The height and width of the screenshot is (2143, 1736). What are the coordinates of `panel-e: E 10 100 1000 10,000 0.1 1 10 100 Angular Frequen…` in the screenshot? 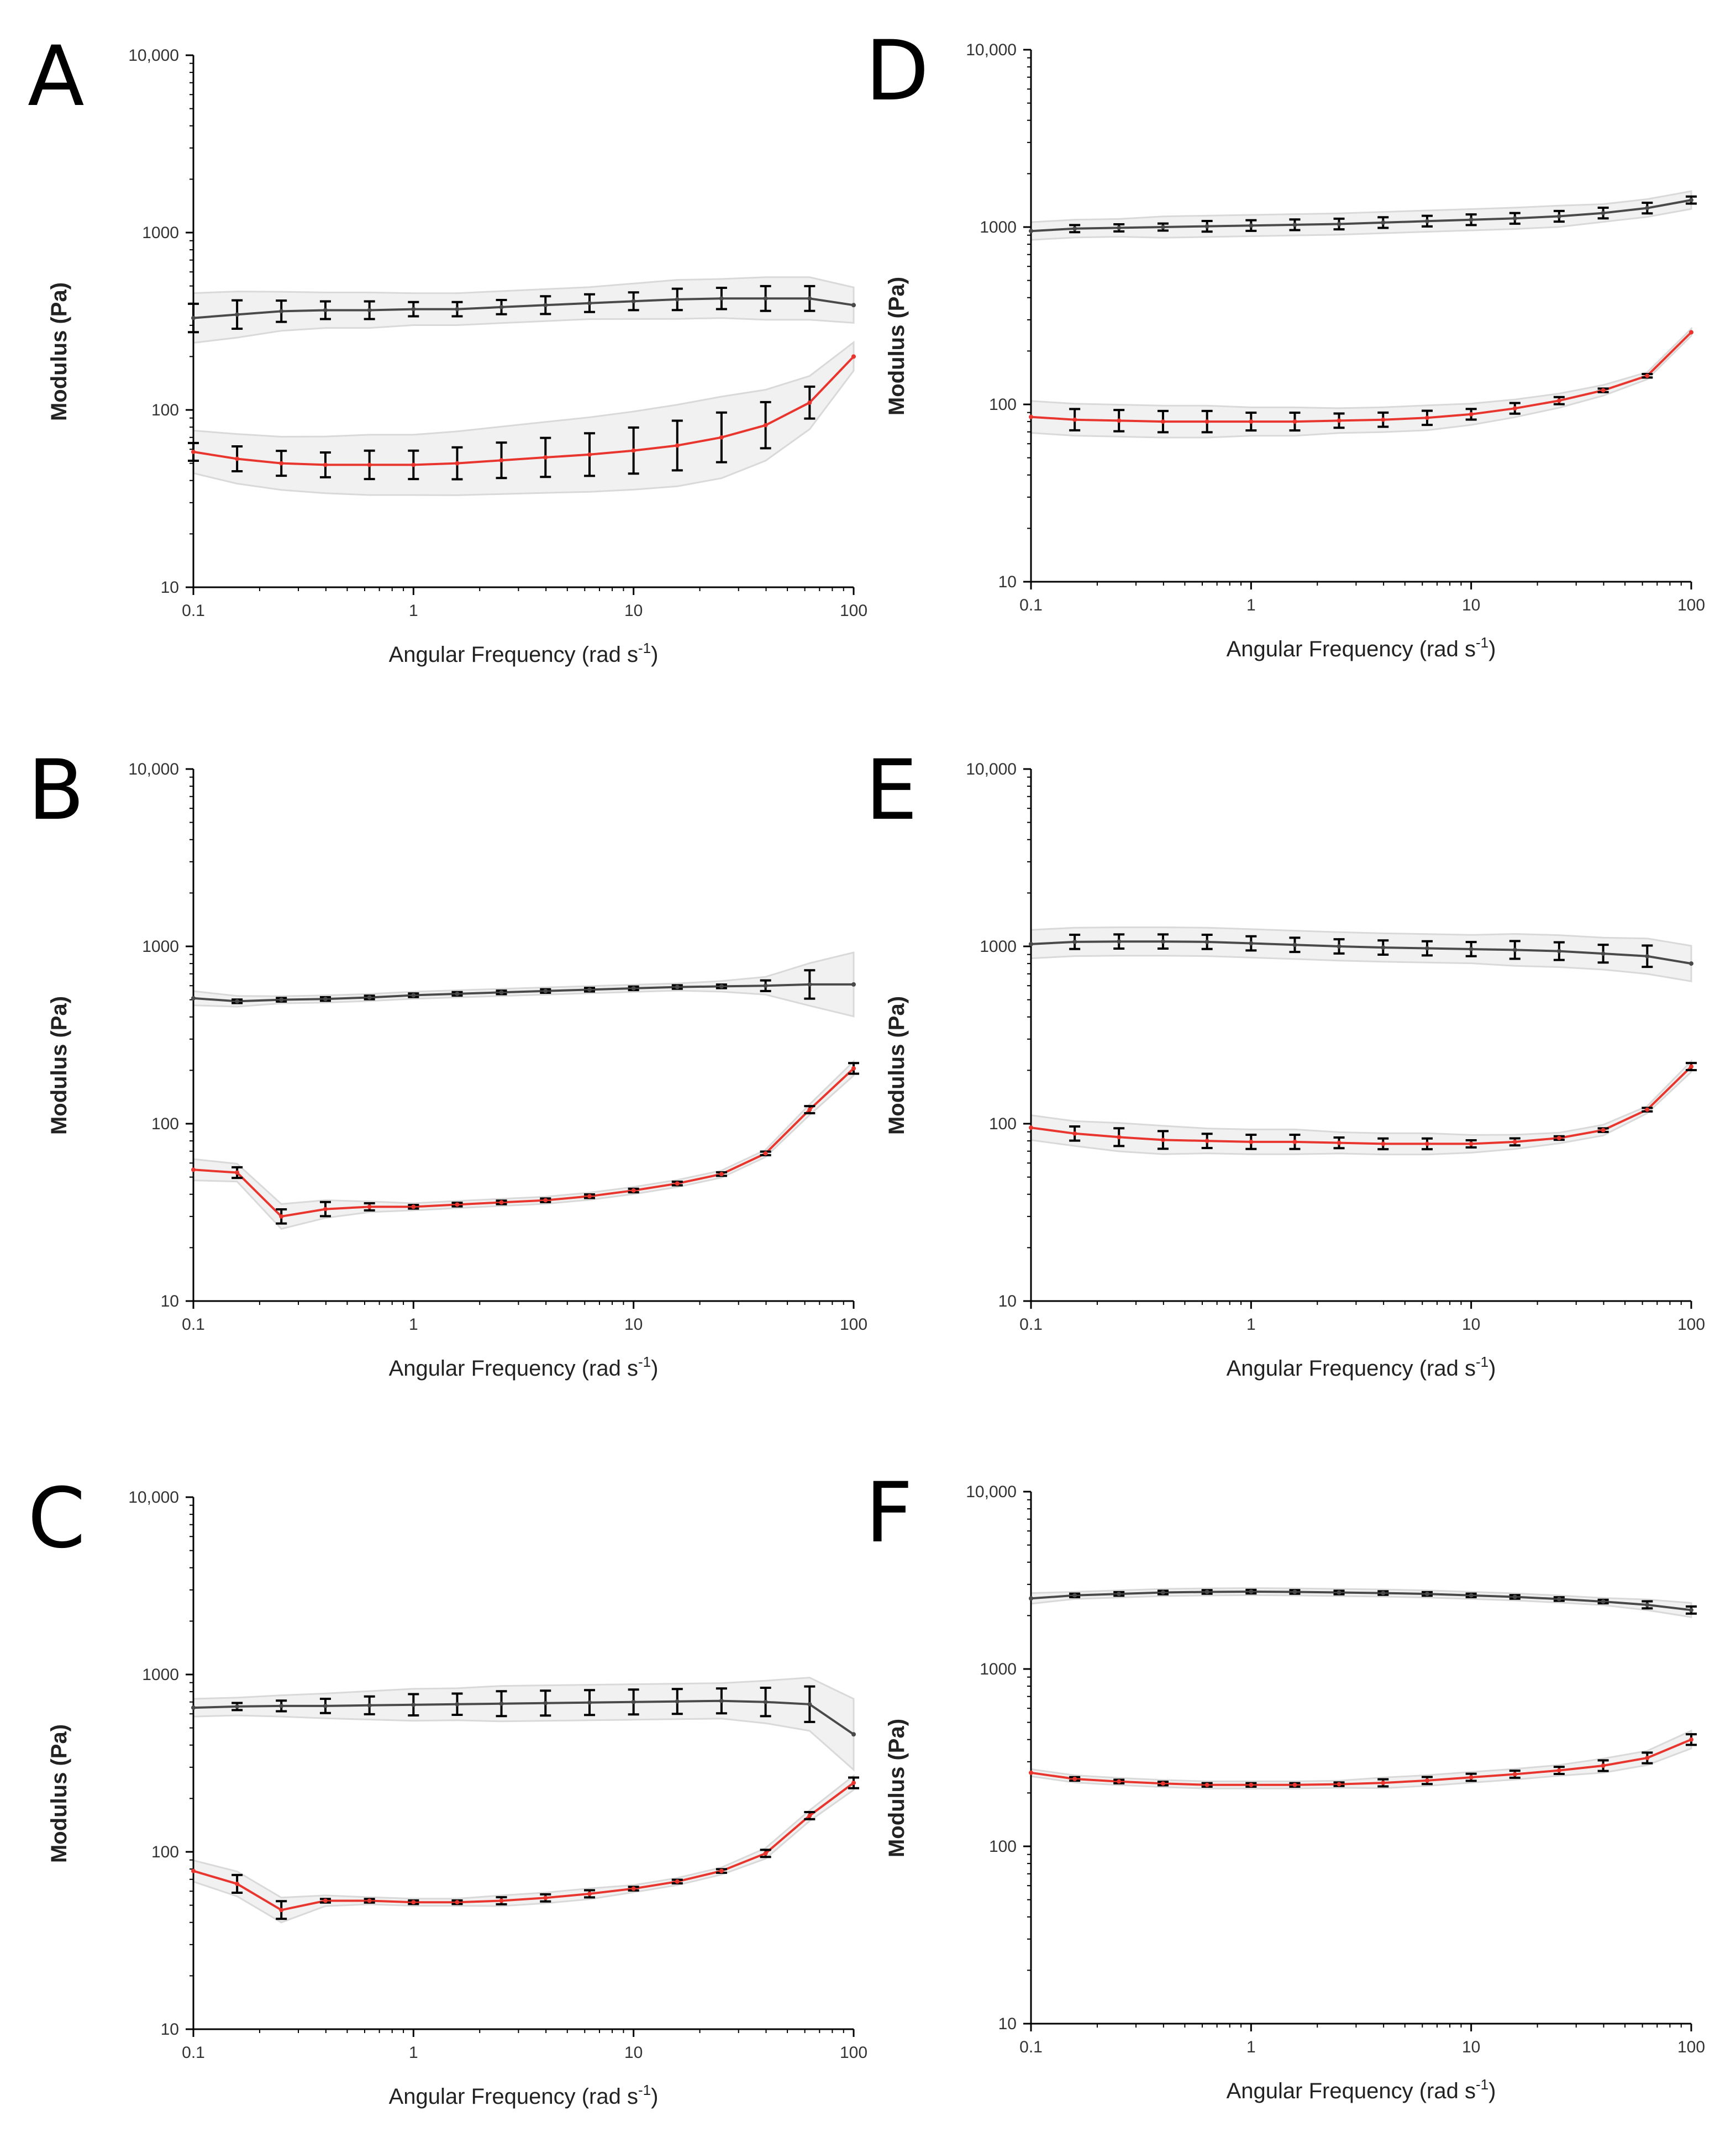 It's located at (1285, 1062).